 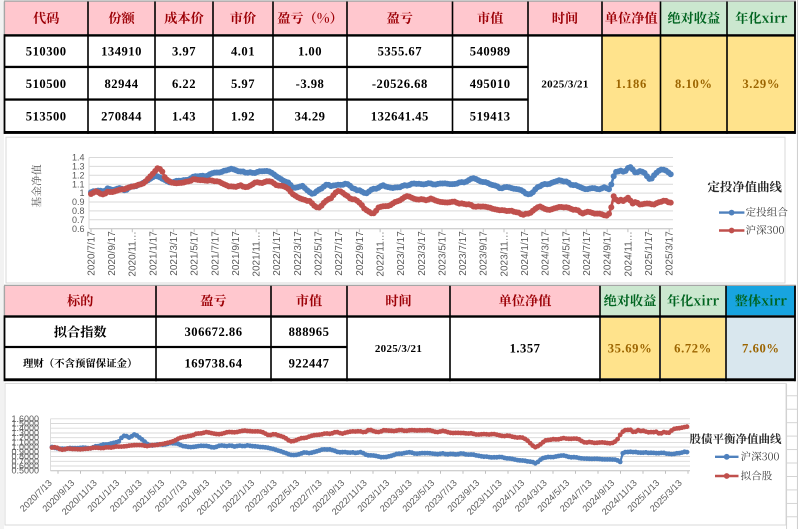 What do you see at coordinates (78, 167) in the screenshot?
I see `svg-text: 1.3` at bounding box center [78, 167].